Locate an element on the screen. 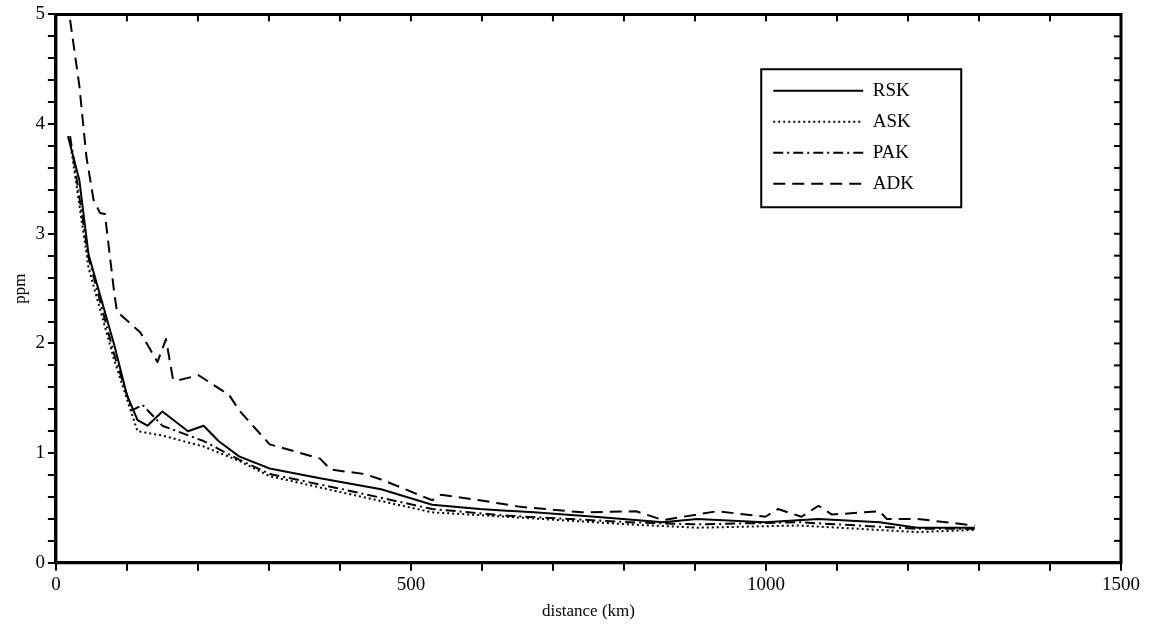  y-tick-label: 0 is located at coordinates (40, 561).